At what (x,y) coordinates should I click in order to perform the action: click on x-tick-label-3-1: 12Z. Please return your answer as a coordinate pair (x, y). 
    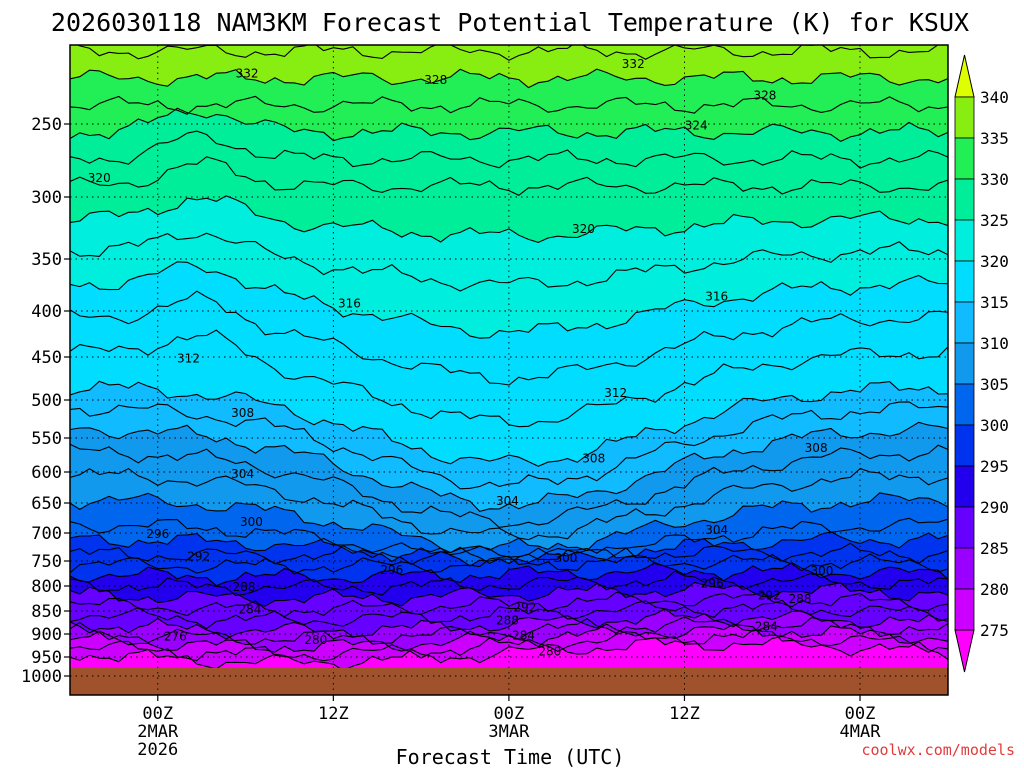
    Looking at the image, I should click on (684, 714).